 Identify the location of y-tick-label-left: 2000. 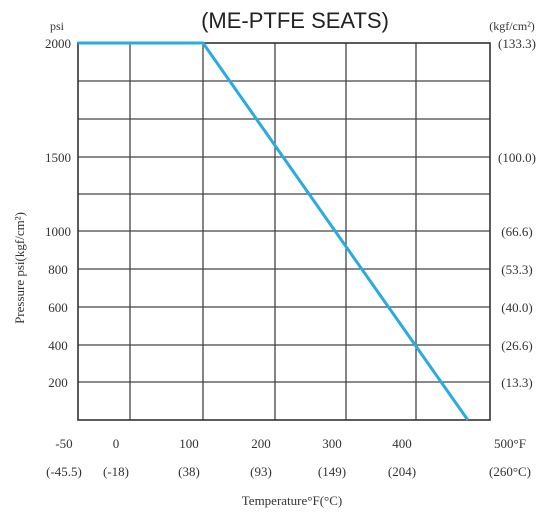
(58, 43).